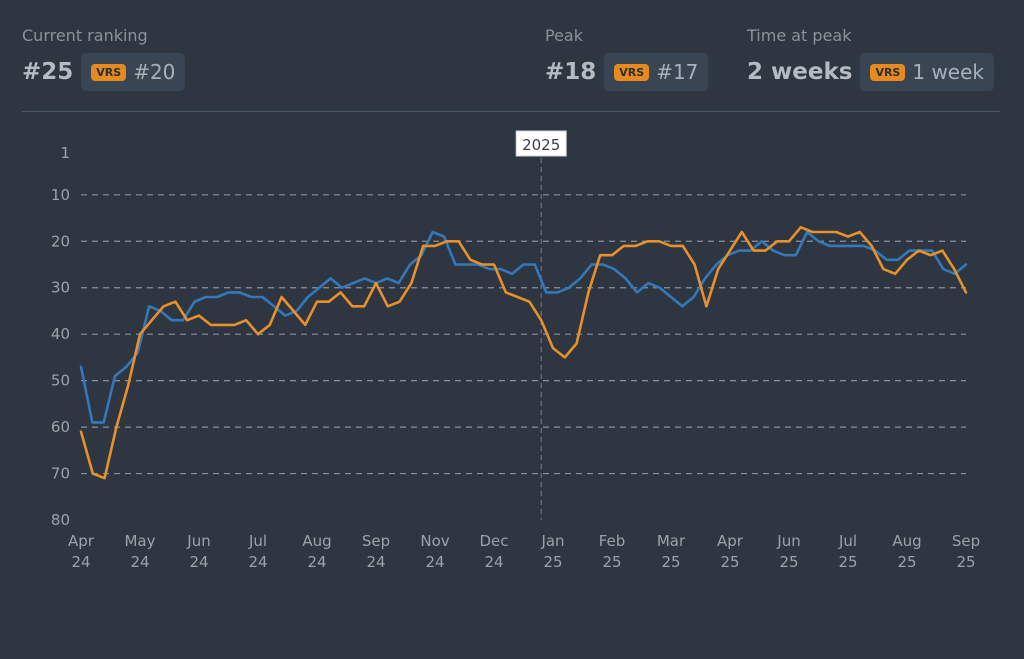  Describe the element at coordinates (60, 334) in the screenshot. I see `y-tick-label: 40` at that location.